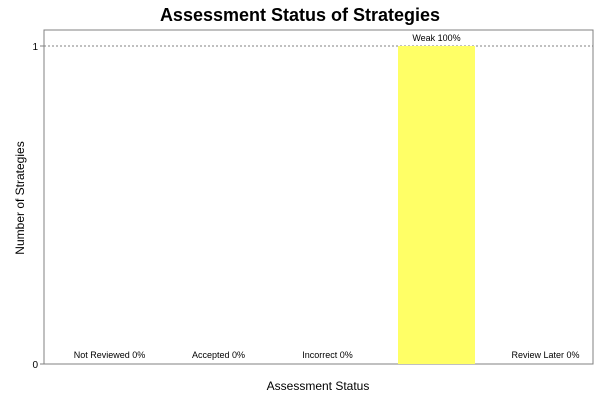 This screenshot has height=400, width=600. Describe the element at coordinates (300, 15) in the screenshot. I see `chart-title: Assessment Status of Strategies` at that location.